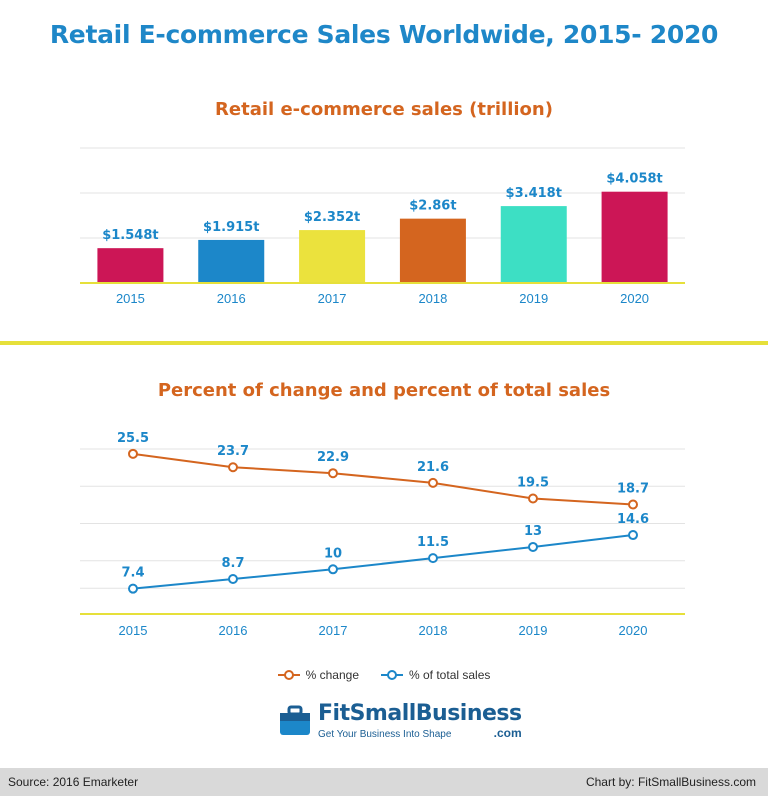 The image size is (768, 796). I want to click on data-label: $3.418t, so click(534, 193).